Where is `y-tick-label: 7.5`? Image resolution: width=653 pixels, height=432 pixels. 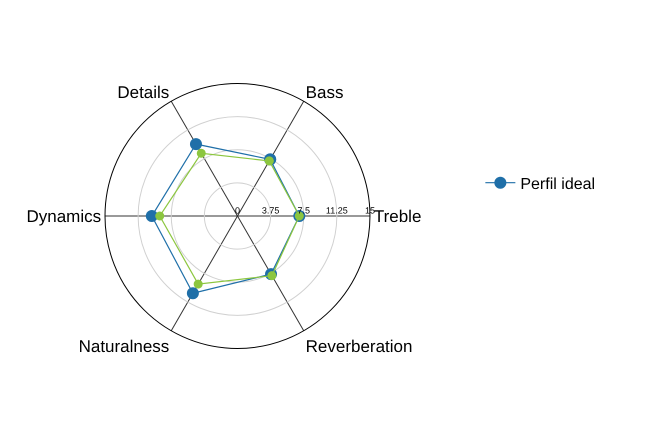 y-tick-label: 7.5 is located at coordinates (303, 211).